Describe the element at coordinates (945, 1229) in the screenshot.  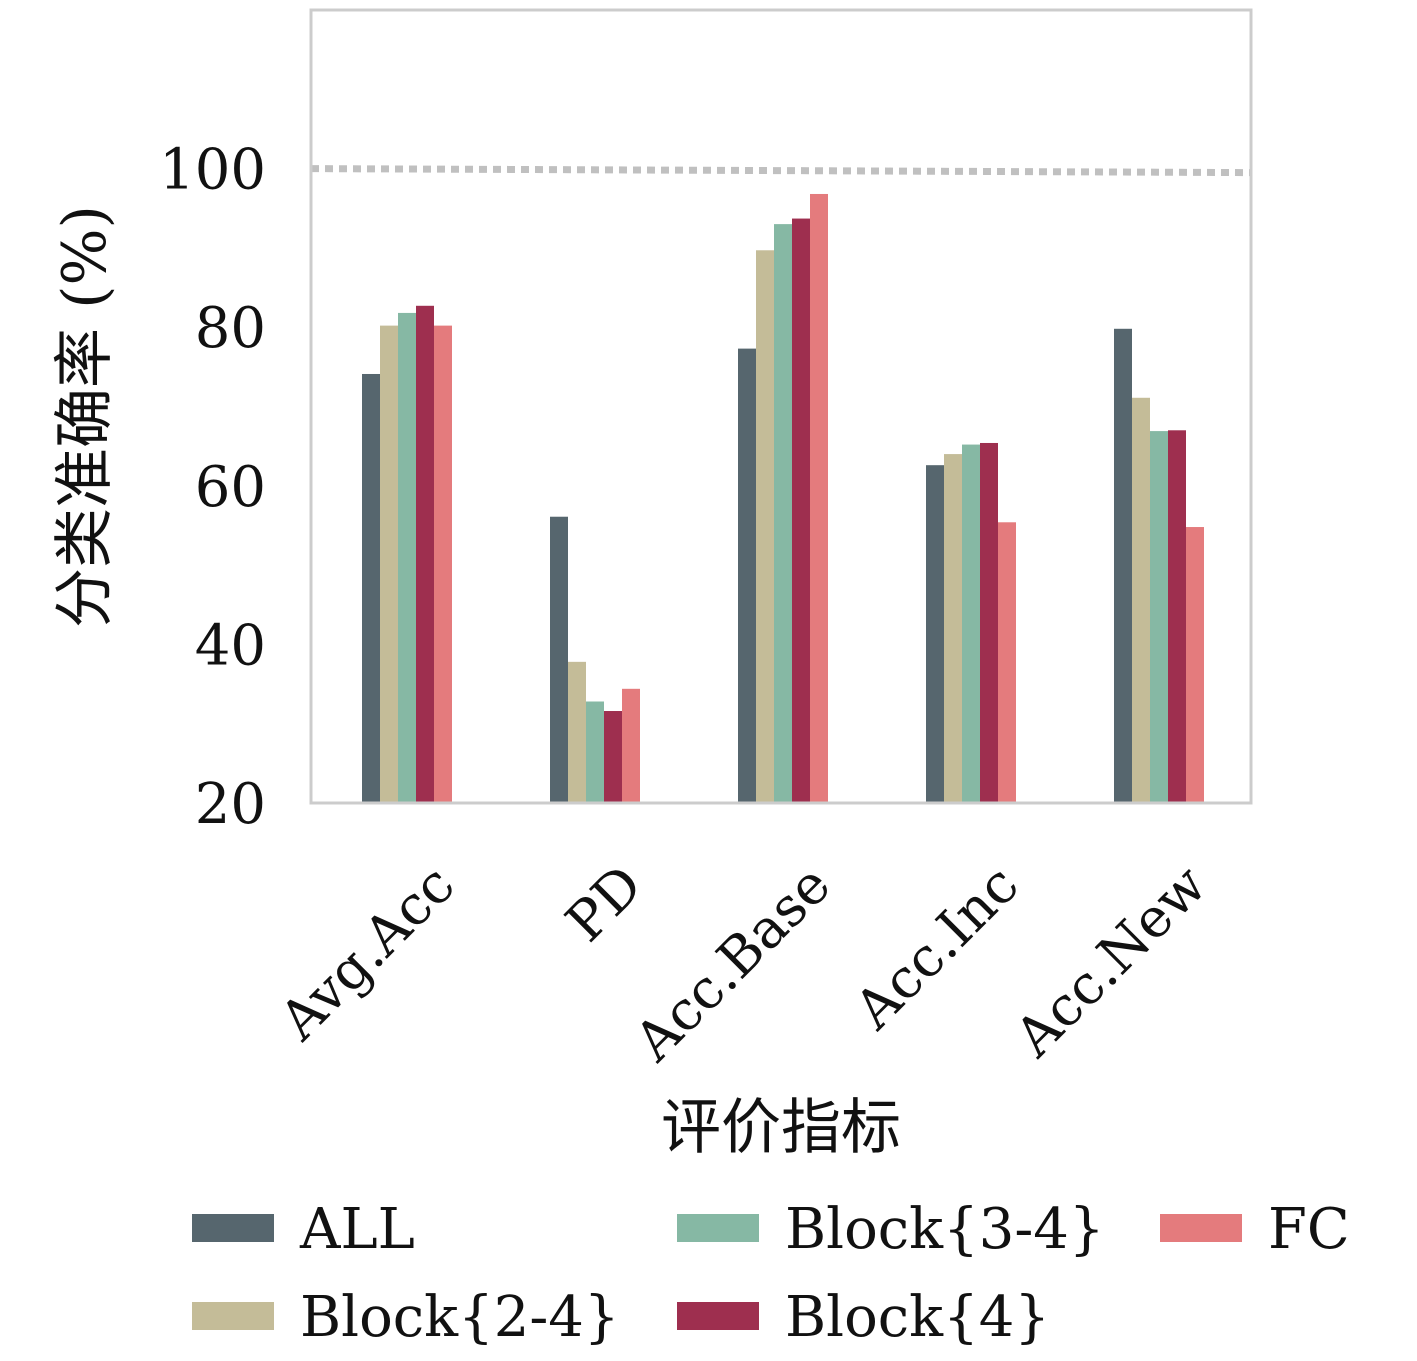
I see `legend-label: Block{3-4}` at that location.